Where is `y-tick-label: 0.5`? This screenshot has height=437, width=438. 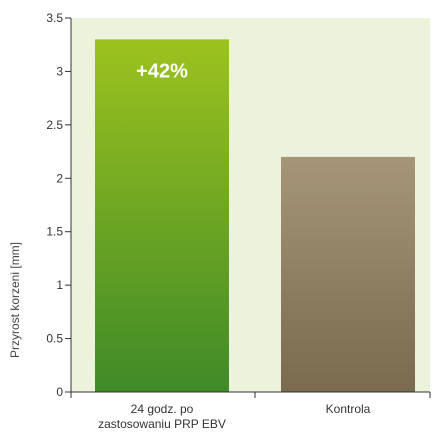
y-tick-label: 0.5 is located at coordinates (54, 339).